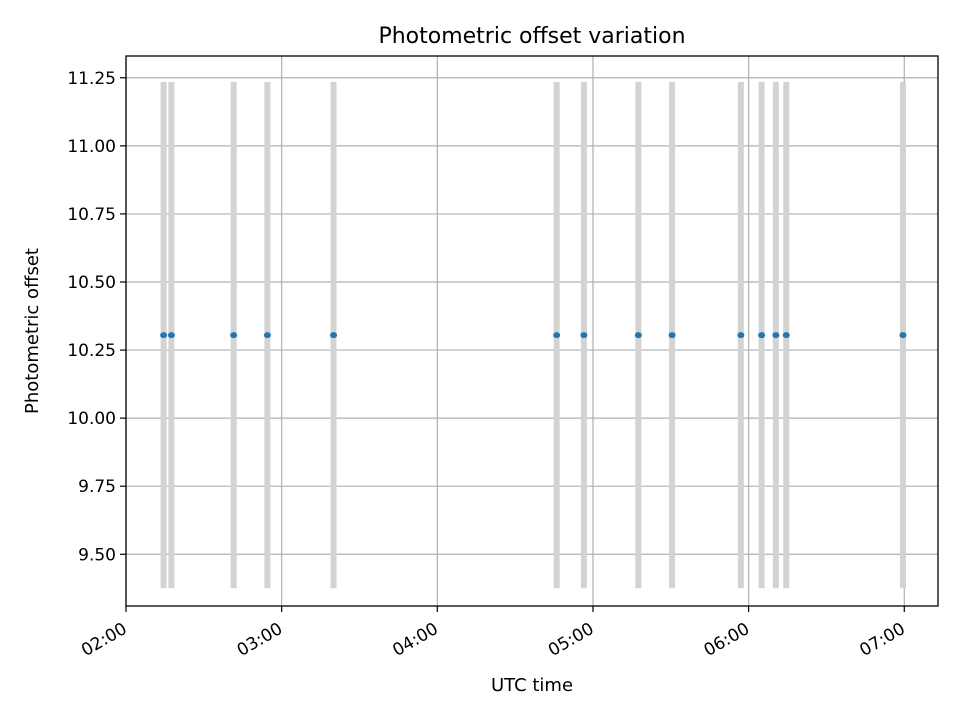 The width and height of the screenshot is (960, 720). What do you see at coordinates (91, 79) in the screenshot?
I see `y-tick-label: 11.25` at bounding box center [91, 79].